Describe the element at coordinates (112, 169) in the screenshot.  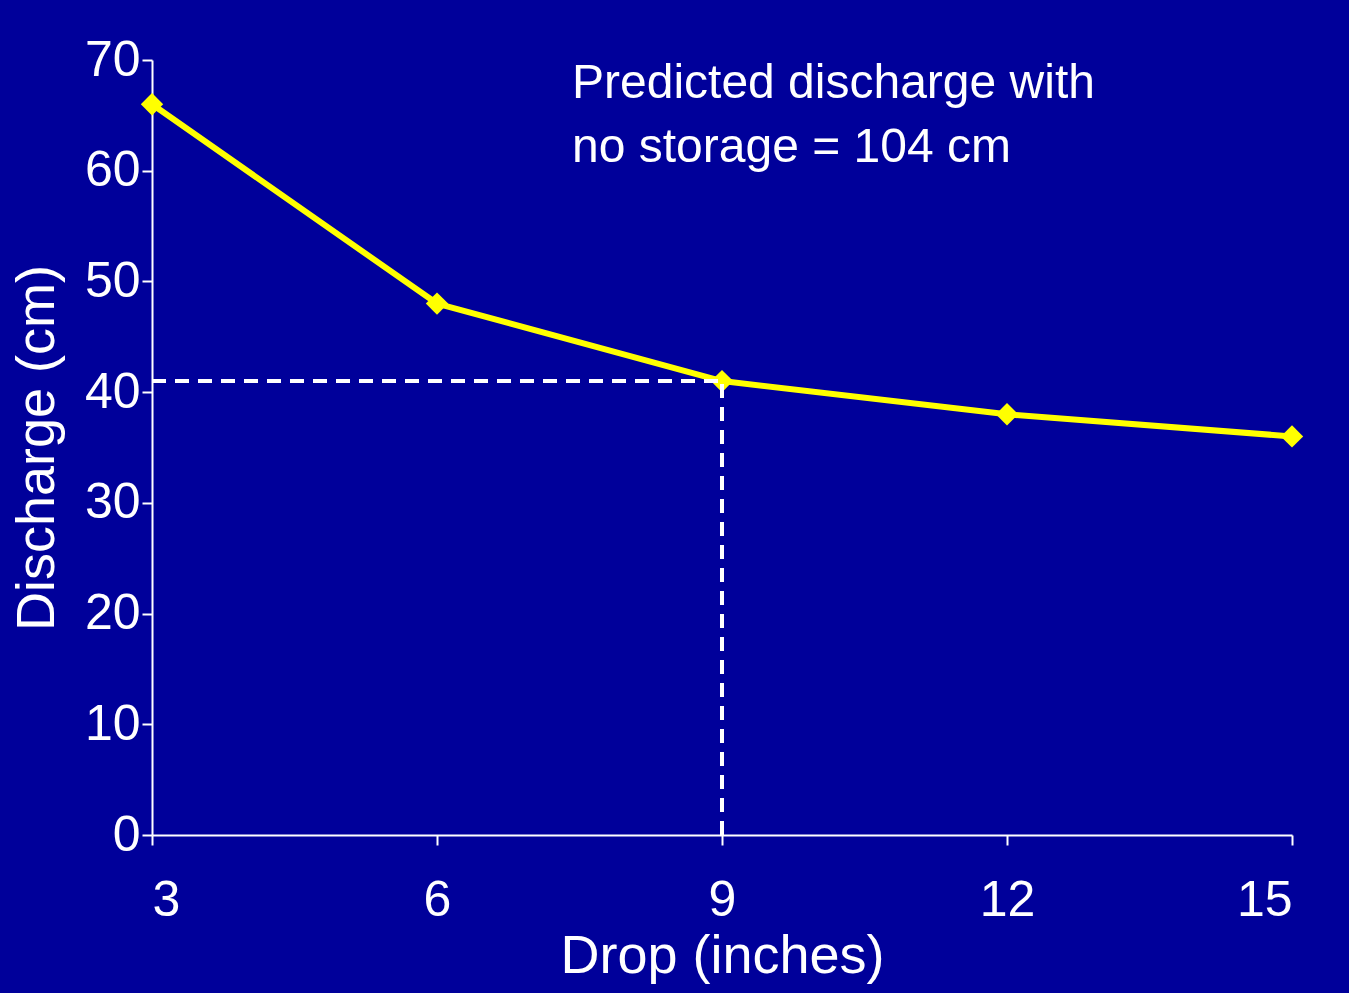
I see `y-tick-label: 60` at that location.